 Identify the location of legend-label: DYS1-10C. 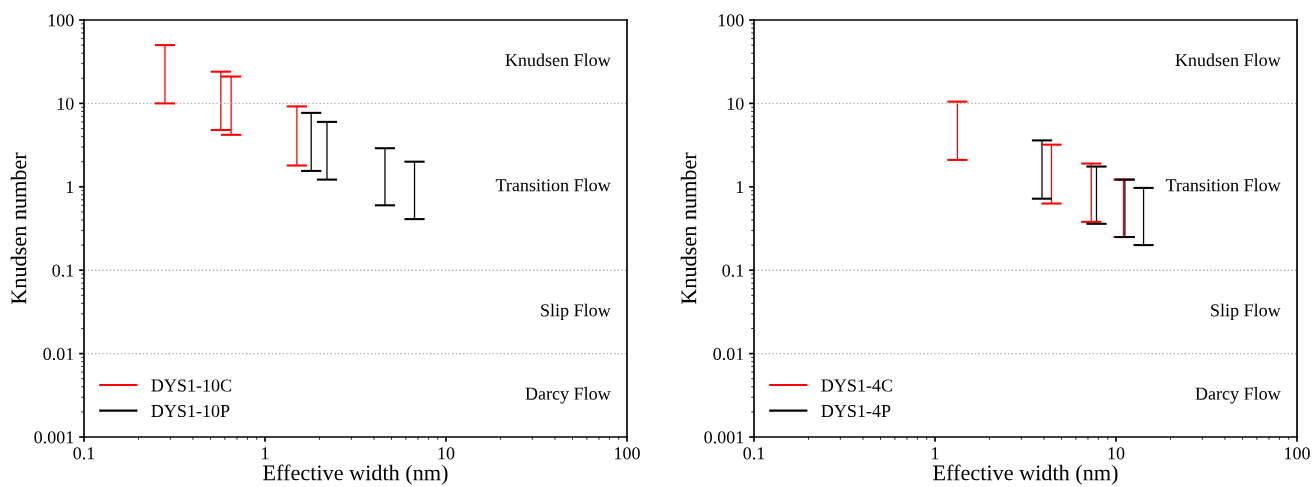
(191, 385).